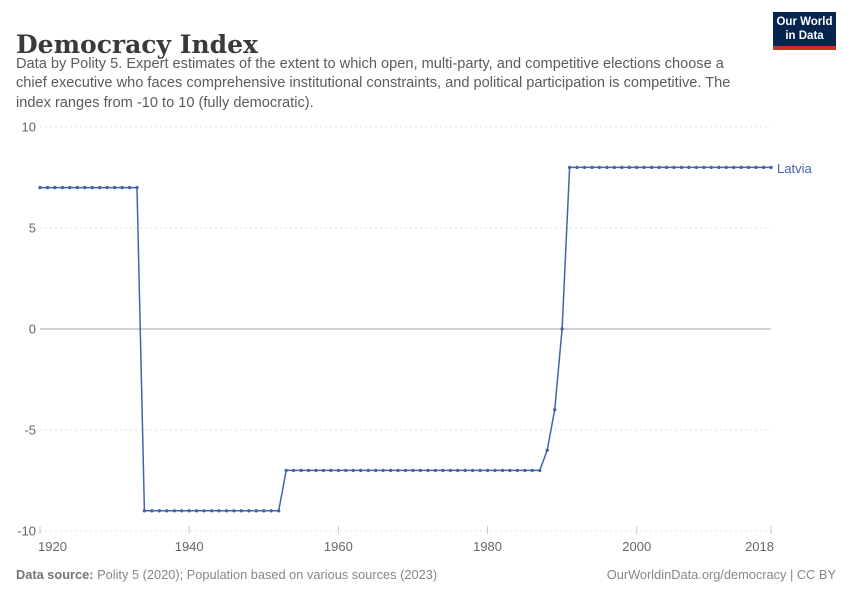  What do you see at coordinates (721, 574) in the screenshot?
I see `footer-link-license: OurWorldinData.org/democracy | CC BY` at bounding box center [721, 574].